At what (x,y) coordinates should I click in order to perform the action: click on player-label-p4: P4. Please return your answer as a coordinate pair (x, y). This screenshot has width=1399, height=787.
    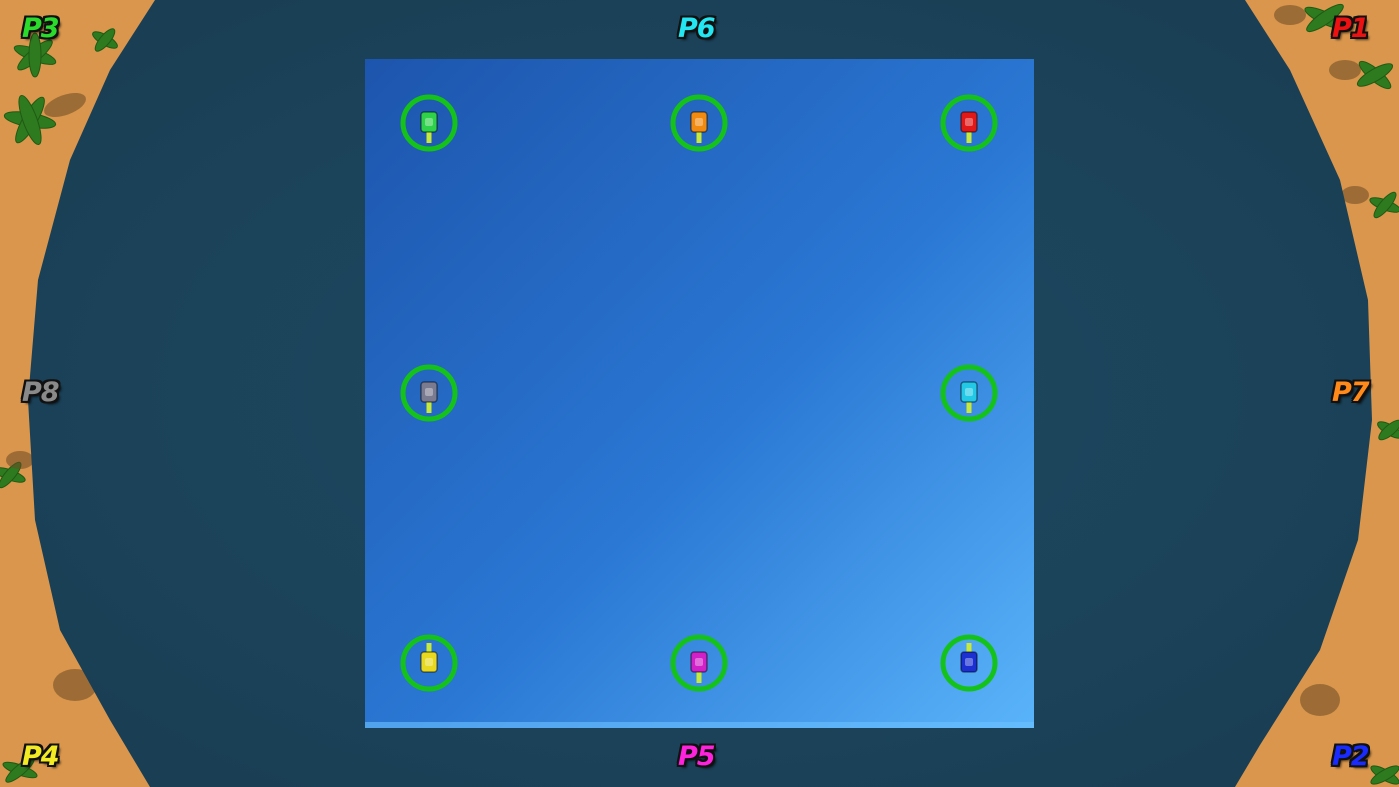
    Looking at the image, I should click on (41, 756).